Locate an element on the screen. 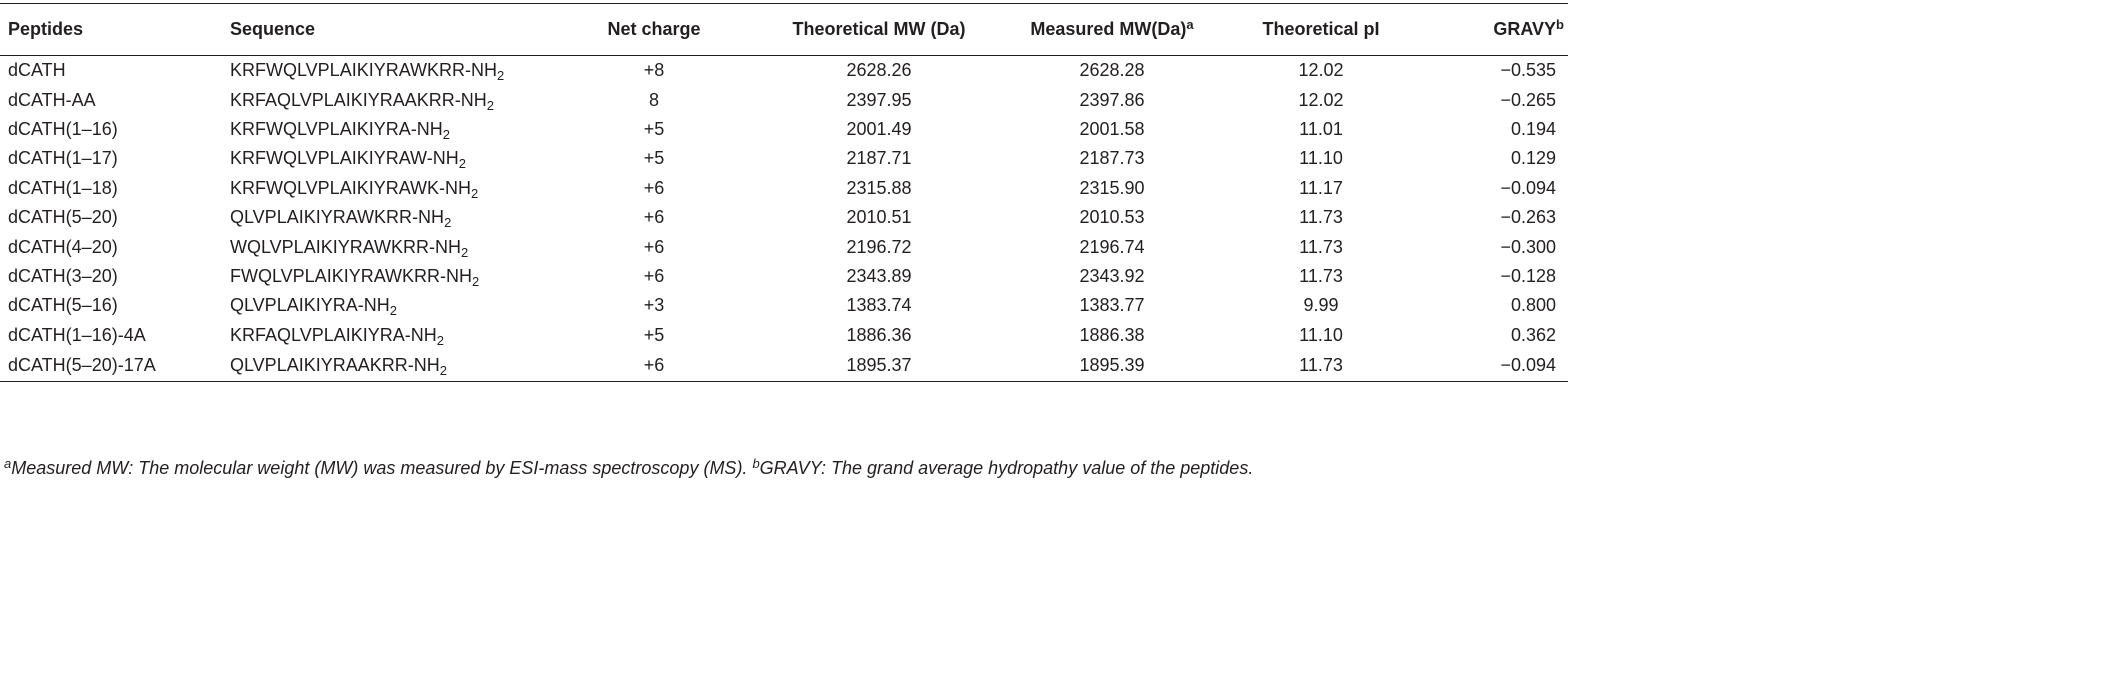 This screenshot has height=675, width=2119. cell-gravy: 0.129 is located at coordinates (1533, 158).